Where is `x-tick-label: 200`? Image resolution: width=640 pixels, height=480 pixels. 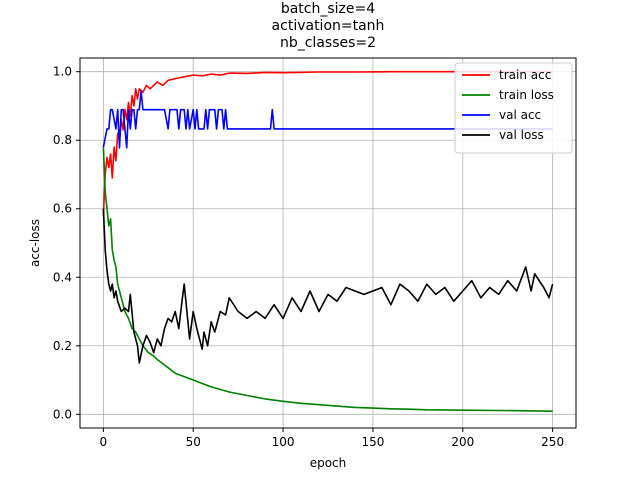 x-tick-label: 200 is located at coordinates (462, 442).